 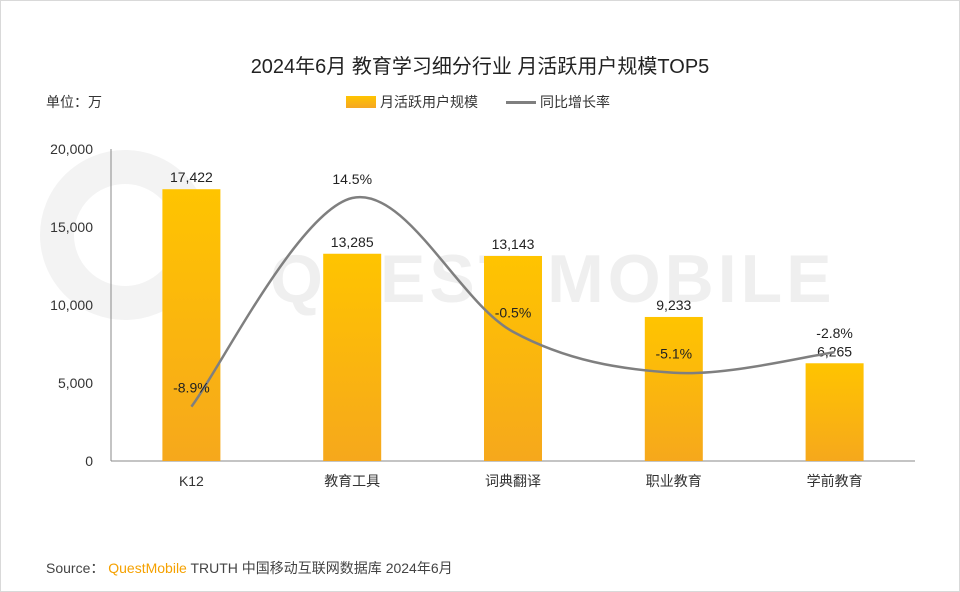 What do you see at coordinates (834, 351) in the screenshot?
I see `bar-value-label: 6,265` at bounding box center [834, 351].